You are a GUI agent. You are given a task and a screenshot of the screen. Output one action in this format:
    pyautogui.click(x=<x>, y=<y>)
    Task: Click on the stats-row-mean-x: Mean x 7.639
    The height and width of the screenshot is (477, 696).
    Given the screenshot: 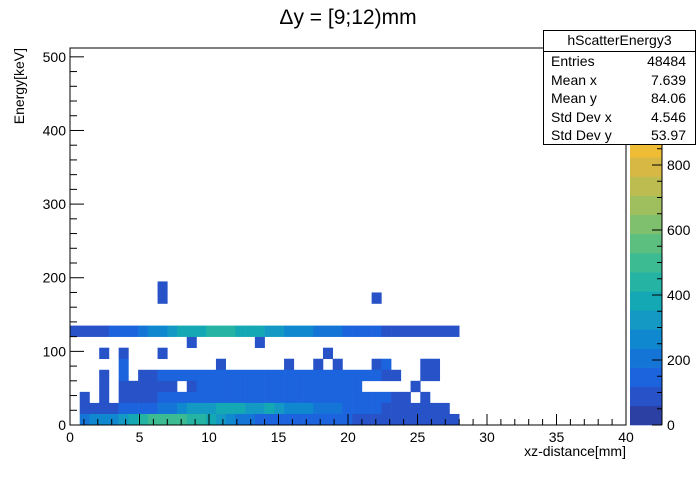 What is the action you would take?
    pyautogui.click(x=619, y=80)
    